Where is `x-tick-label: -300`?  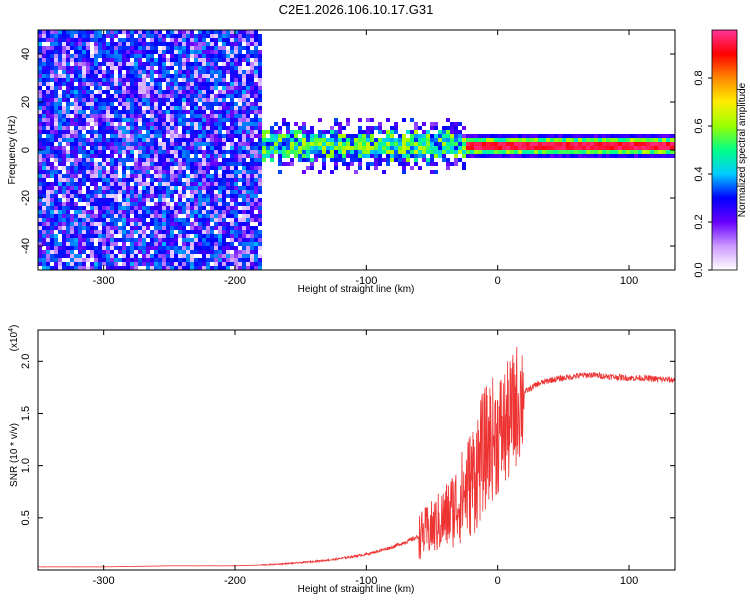
x-tick-label: -300 is located at coordinates (104, 581).